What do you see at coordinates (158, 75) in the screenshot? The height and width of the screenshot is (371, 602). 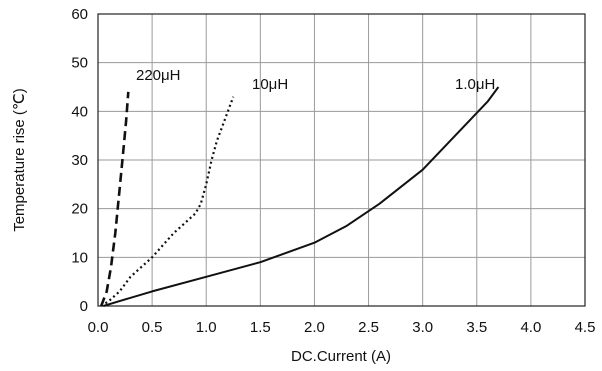 I see `series-label-220uh: 220μH` at bounding box center [158, 75].